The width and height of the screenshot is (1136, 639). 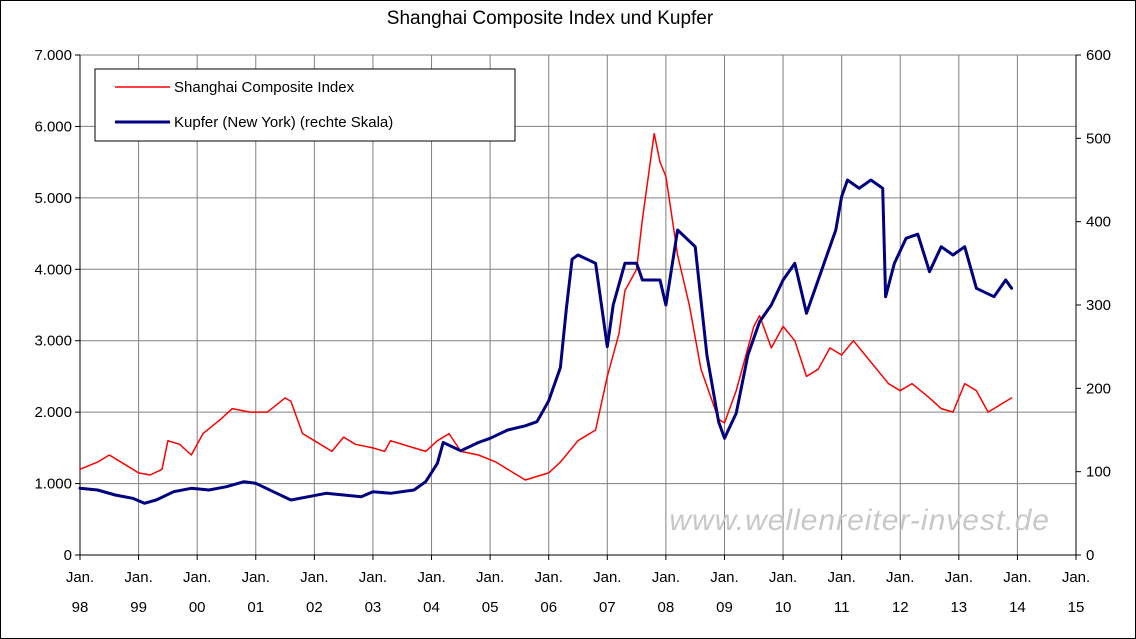 I want to click on y-right-tick-label-1: 100, so click(x=1098, y=472).